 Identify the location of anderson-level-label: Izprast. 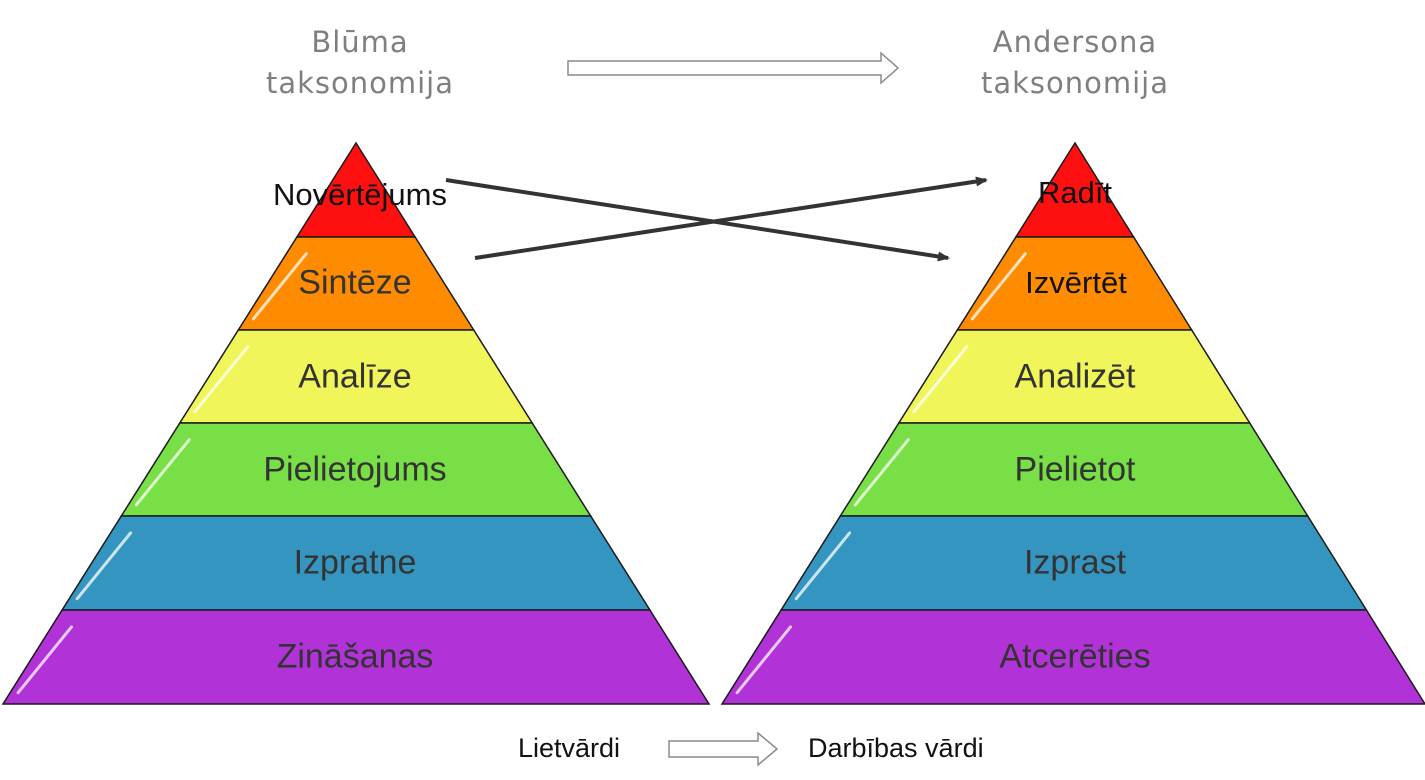
(1075, 562).